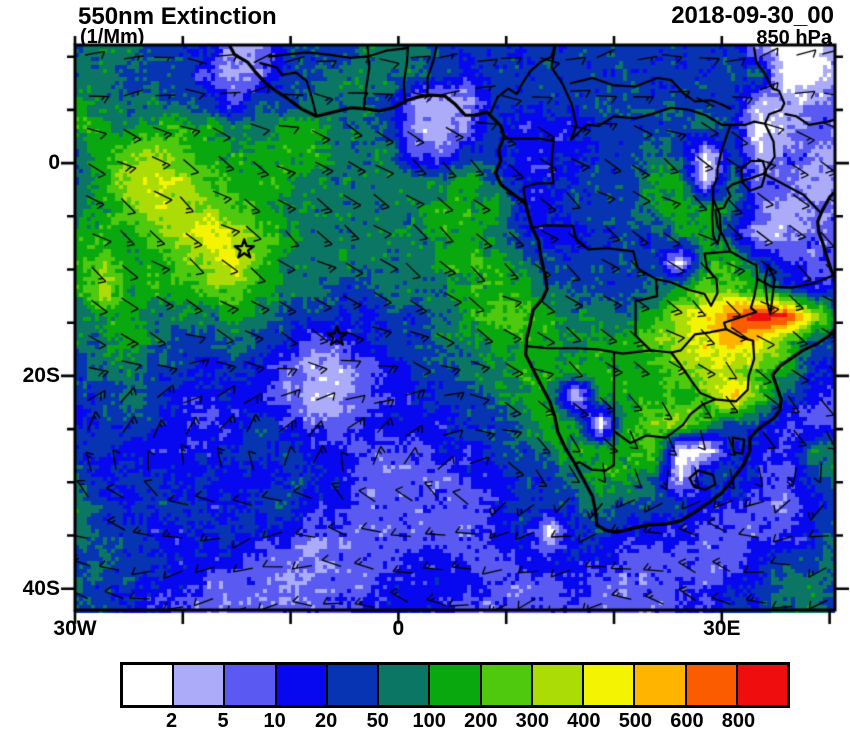 Image resolution: width=850 pixels, height=747 pixels. I want to click on colorbar-label-20: 20, so click(326, 721).